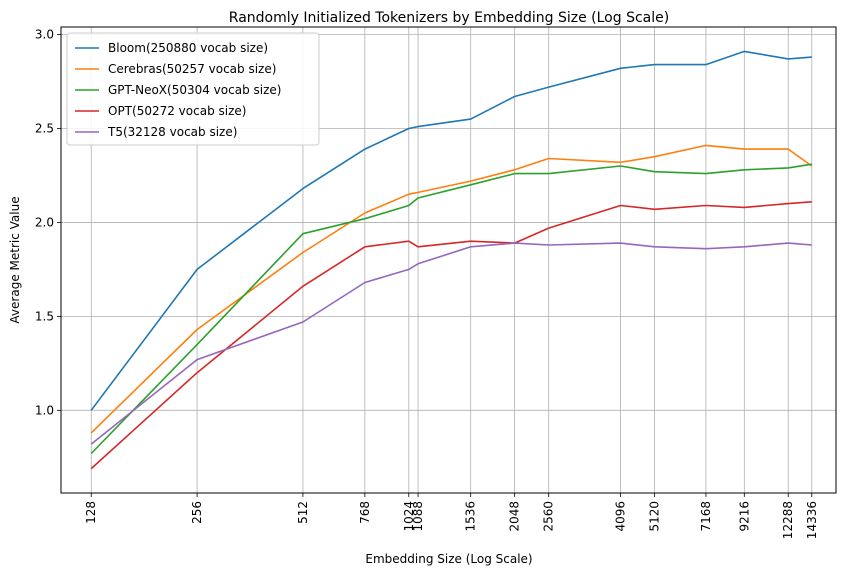 The height and width of the screenshot is (575, 846). I want to click on y-tick-label: 1.0, so click(44, 410).